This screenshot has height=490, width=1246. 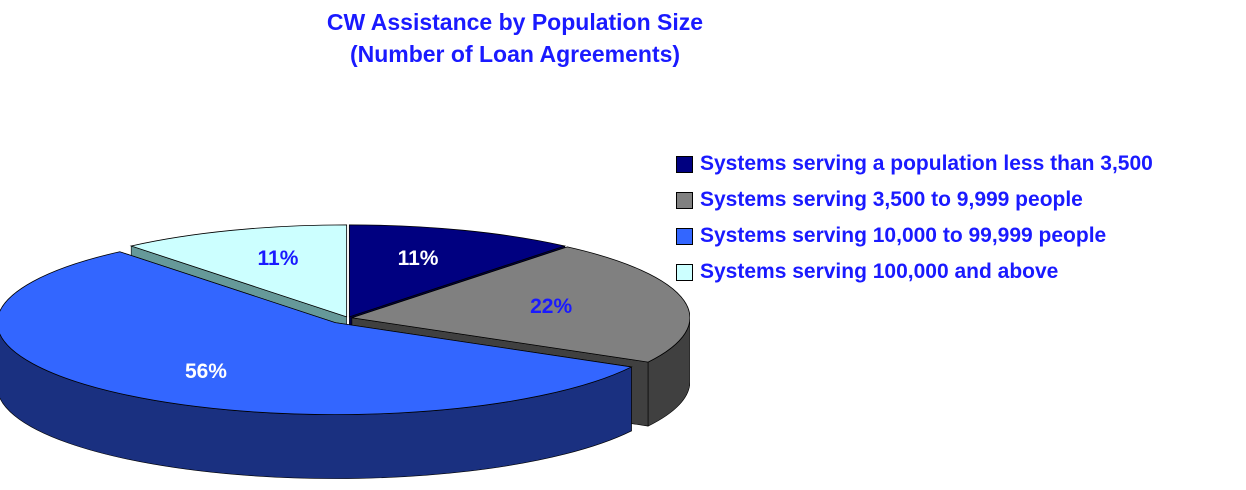 What do you see at coordinates (515, 54) in the screenshot?
I see `chart-subtitle: (Number of Loan Agreements)` at bounding box center [515, 54].